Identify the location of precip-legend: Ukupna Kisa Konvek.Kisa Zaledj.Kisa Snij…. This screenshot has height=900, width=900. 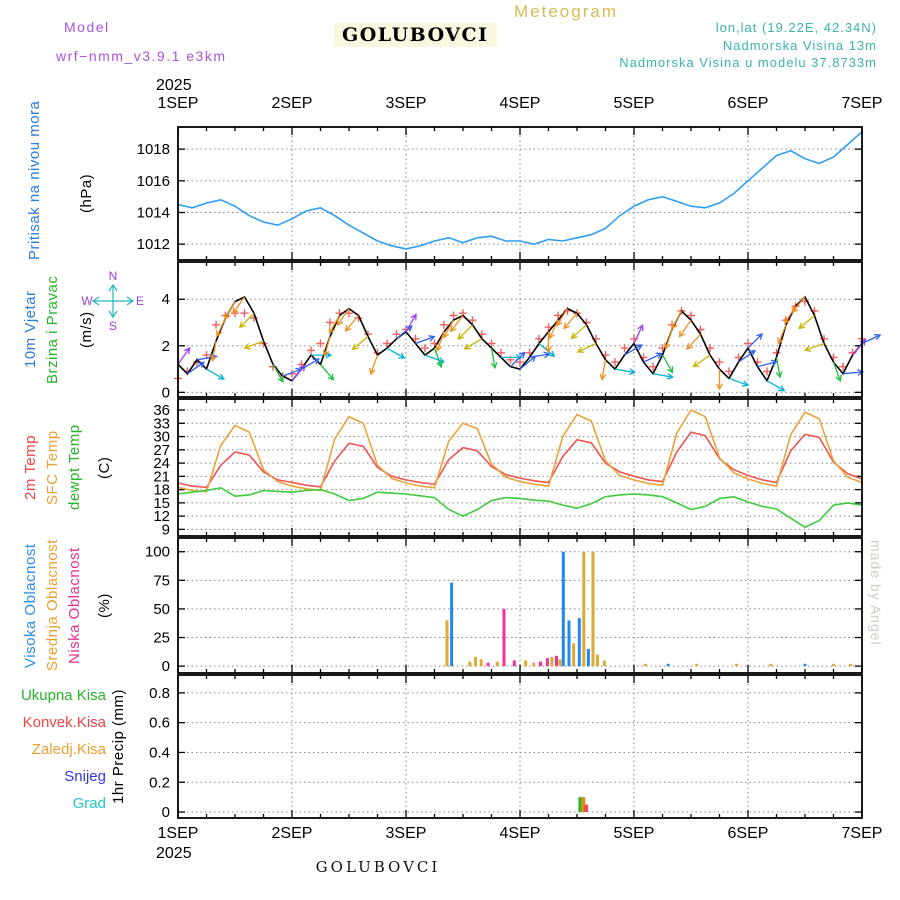
(53, 749).